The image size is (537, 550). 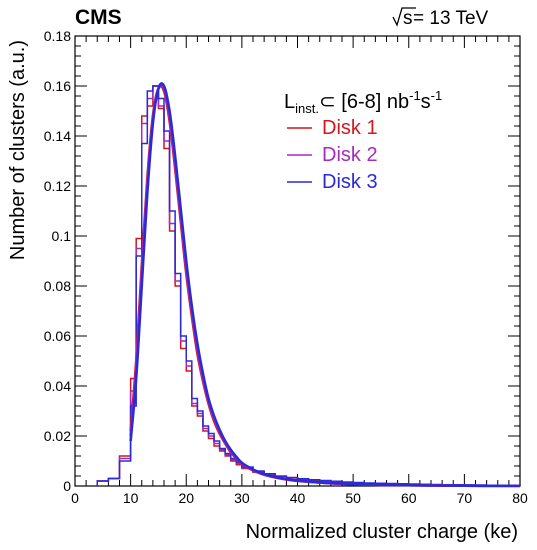 What do you see at coordinates (57, 436) in the screenshot?
I see `y-tick-label: 0.02` at bounding box center [57, 436].